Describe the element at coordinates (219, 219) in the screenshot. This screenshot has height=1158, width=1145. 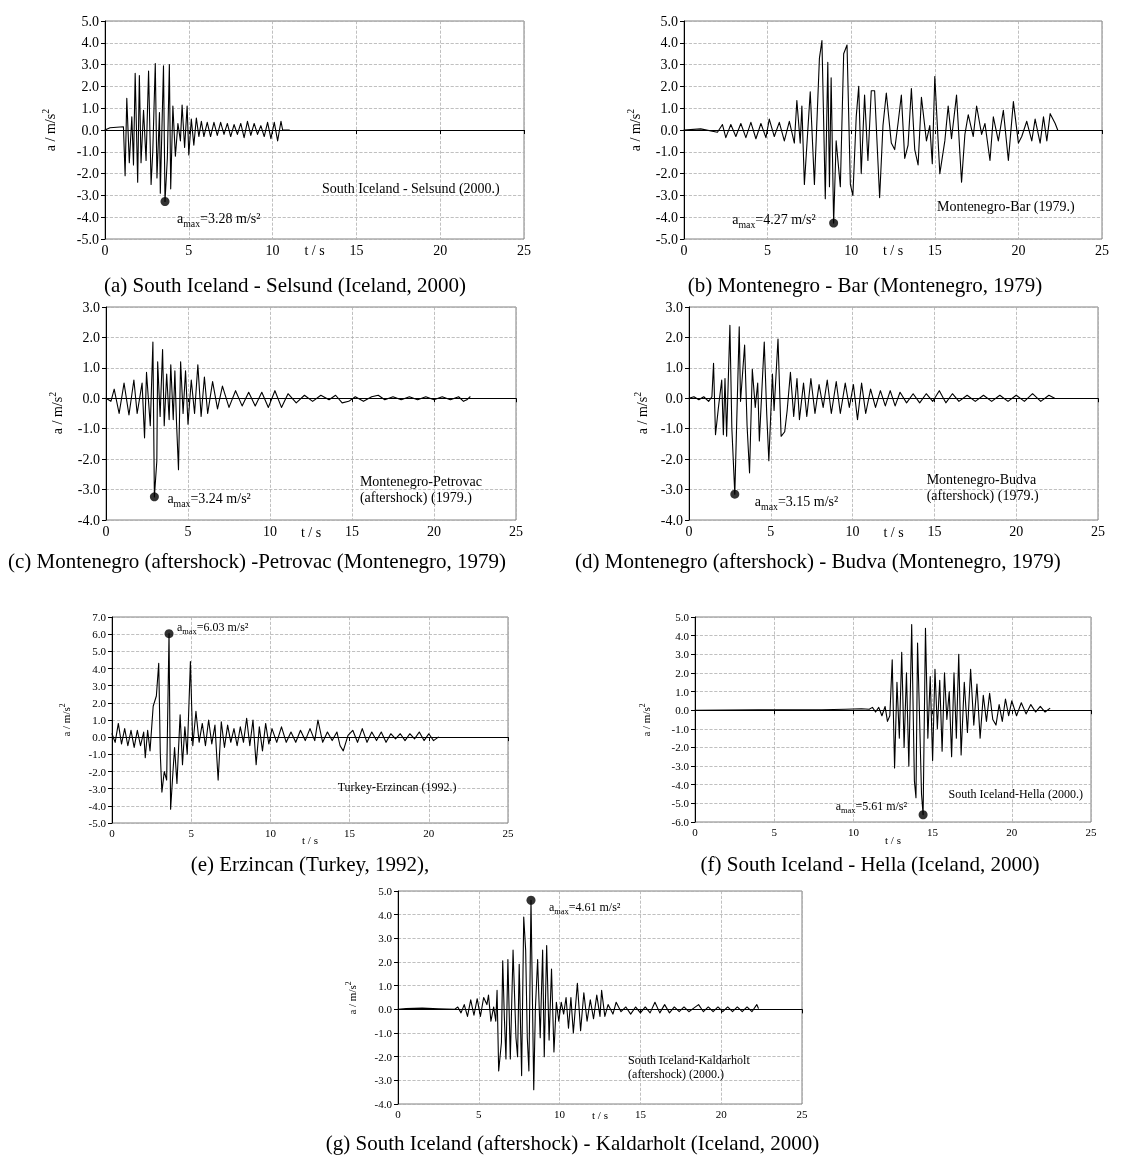
I see `annotation: a$_{max}$=3.28 m/s²` at that location.